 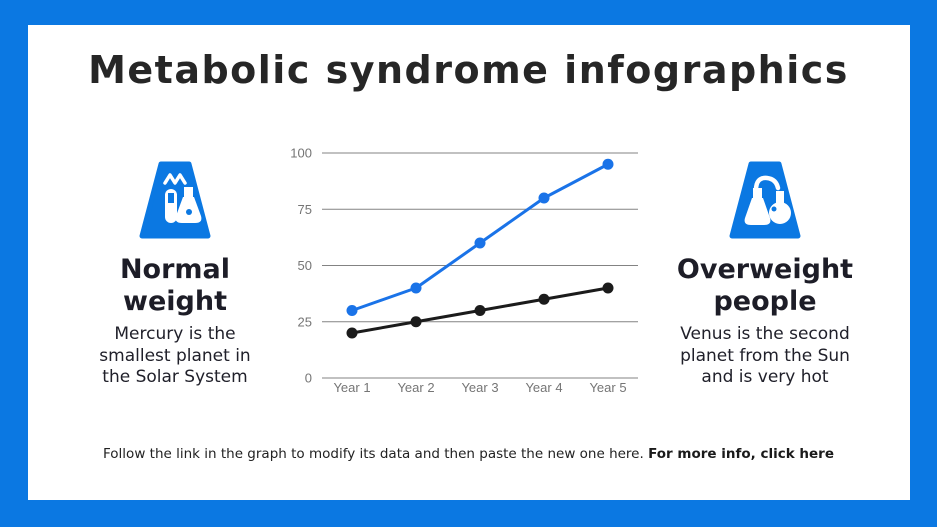 I want to click on series-line, so click(x=480, y=237).